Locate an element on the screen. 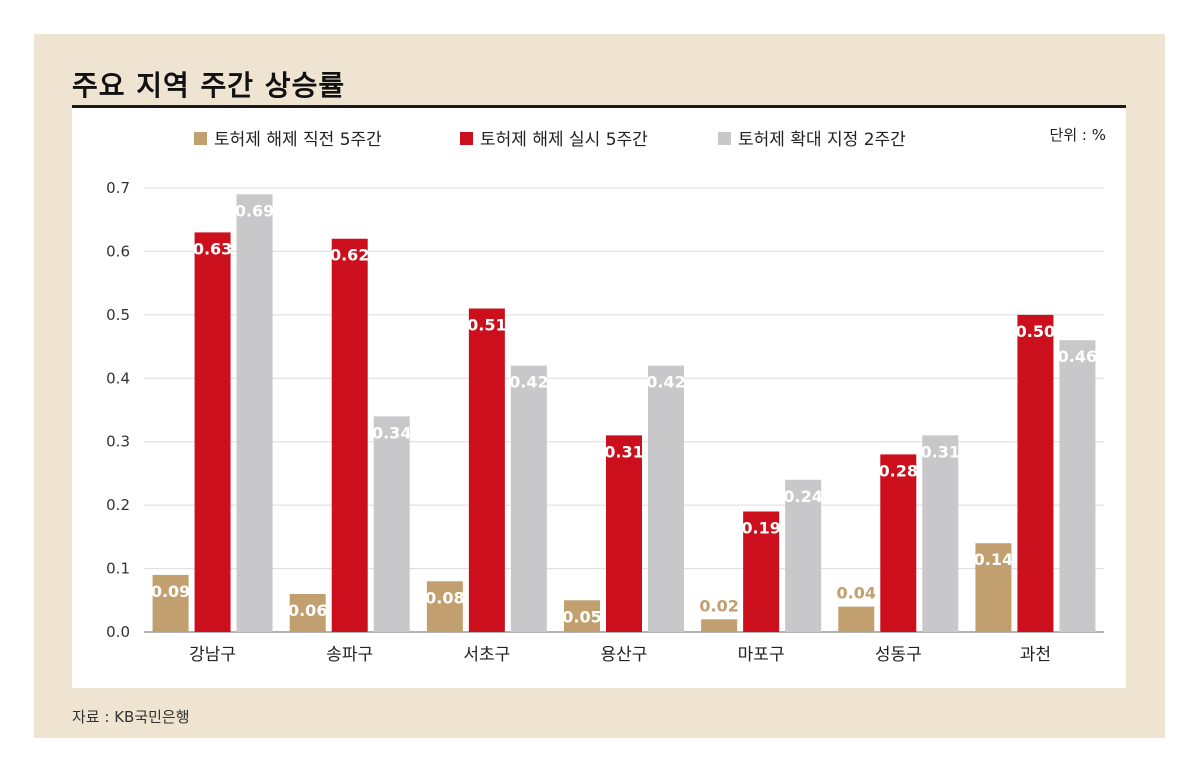  data-label: 0.24 is located at coordinates (802, 496).